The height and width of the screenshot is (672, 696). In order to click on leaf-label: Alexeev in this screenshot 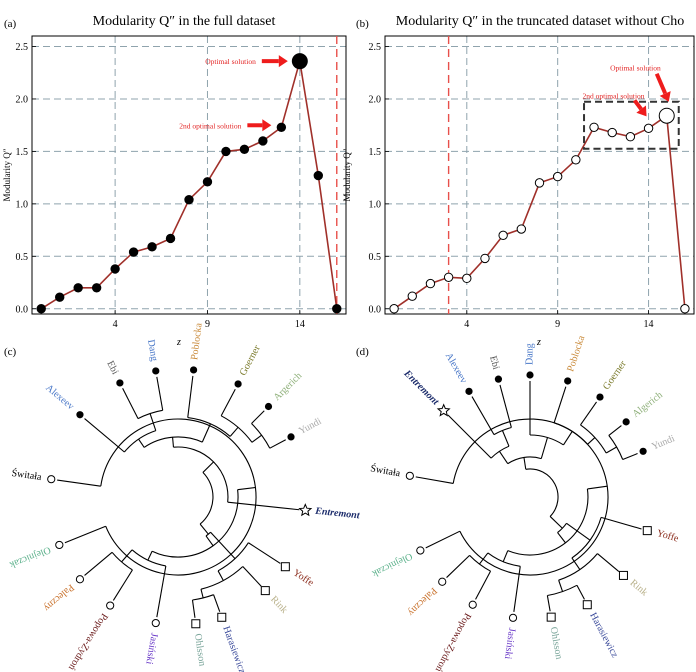, I will do `click(59, 397)`.